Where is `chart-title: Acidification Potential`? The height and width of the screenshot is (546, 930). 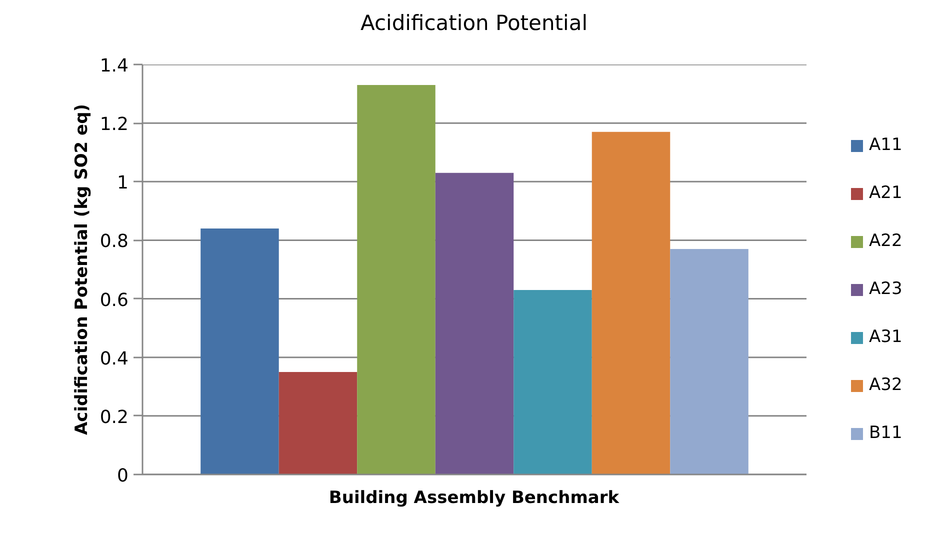
chart-title: Acidification Potential is located at coordinates (474, 23).